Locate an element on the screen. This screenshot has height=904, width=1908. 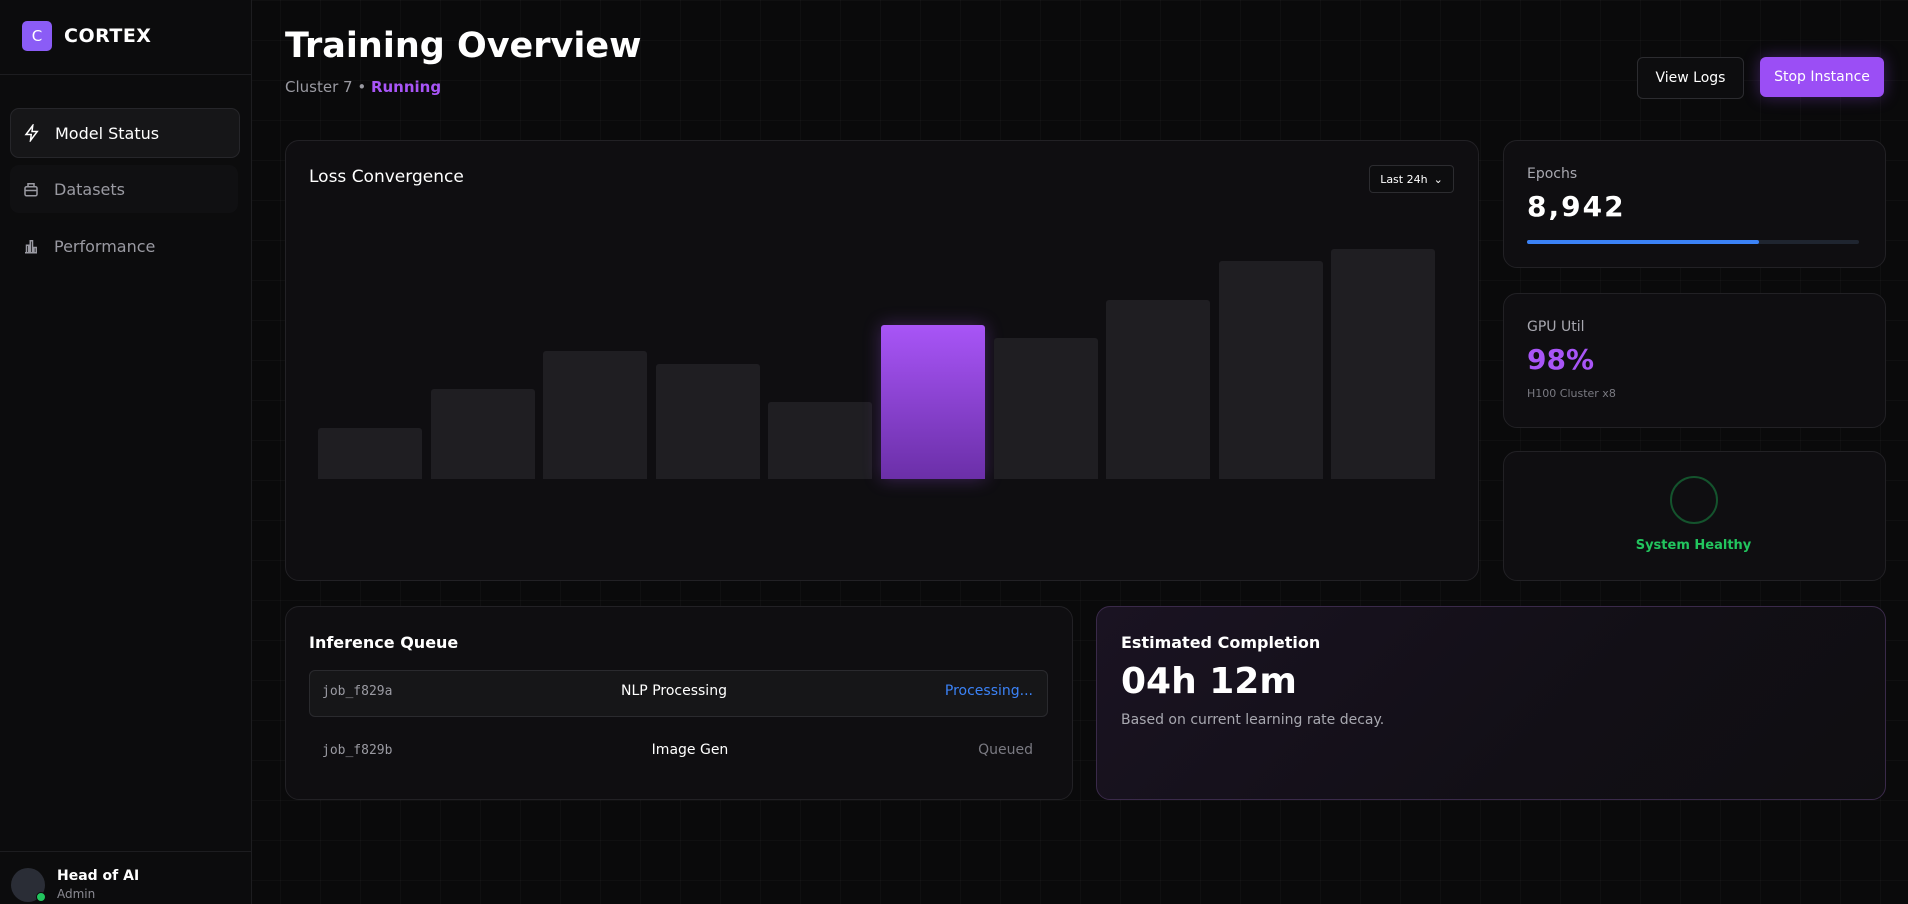
subtitle: Cluster 7 • Running is located at coordinates (363, 87).